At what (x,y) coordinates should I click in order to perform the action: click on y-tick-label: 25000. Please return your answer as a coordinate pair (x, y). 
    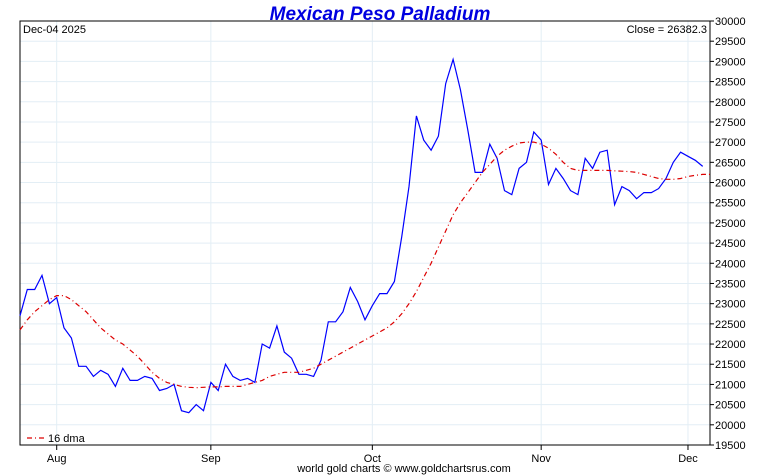
    Looking at the image, I should click on (730, 224).